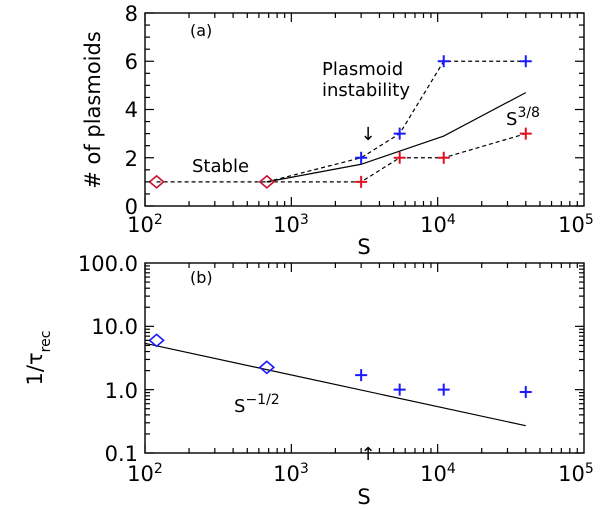 Image resolution: width=611 pixels, height=510 pixels. I want to click on panel-b-xlabel: S, so click(363, 497).